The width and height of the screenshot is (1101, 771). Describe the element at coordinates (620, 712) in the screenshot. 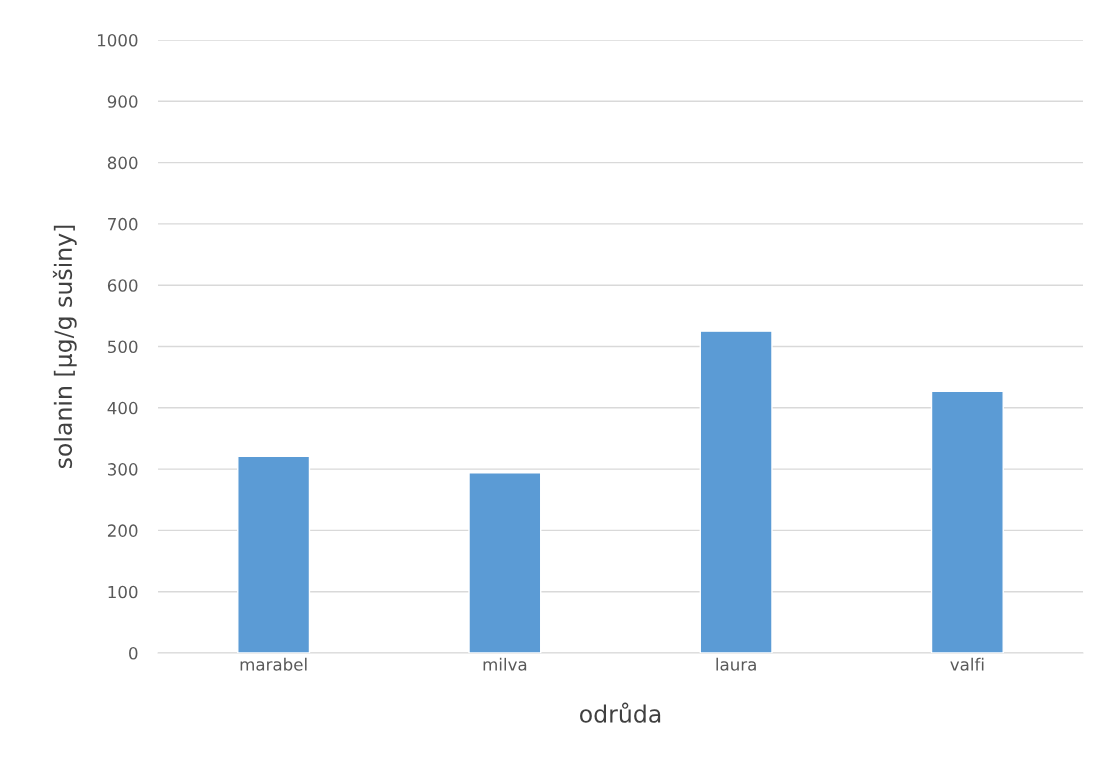

I see `x-axis-title: odrůda` at that location.